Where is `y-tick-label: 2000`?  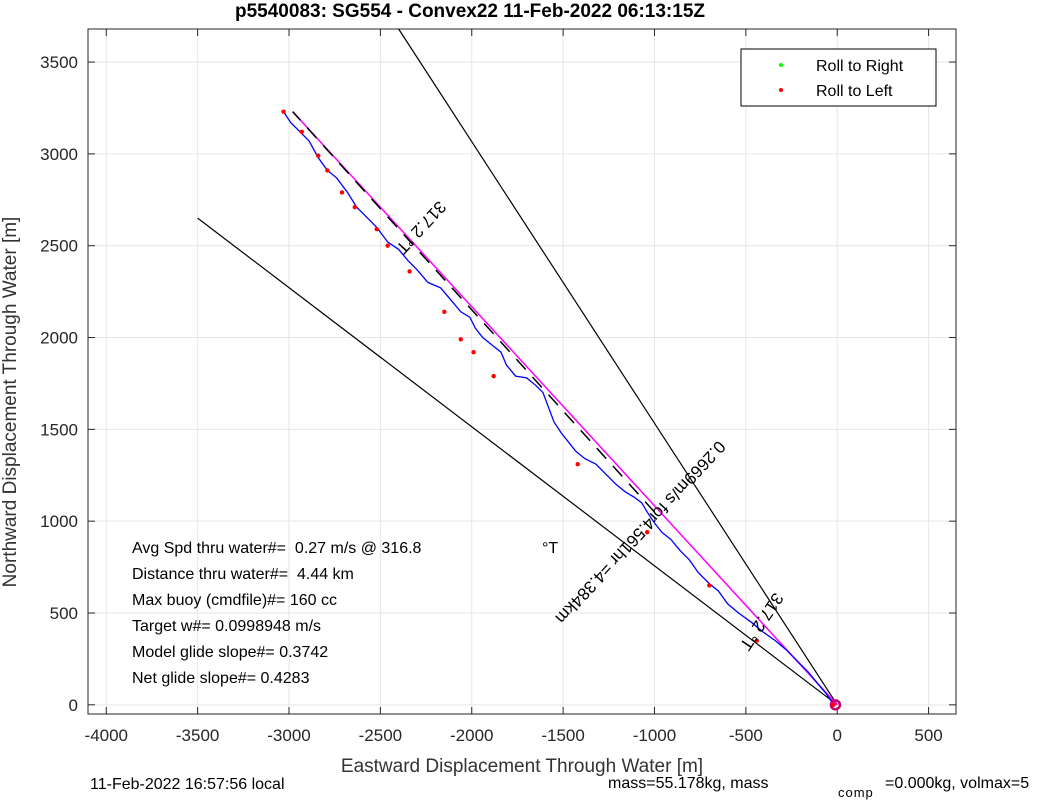
y-tick-label: 2000 is located at coordinates (59, 338).